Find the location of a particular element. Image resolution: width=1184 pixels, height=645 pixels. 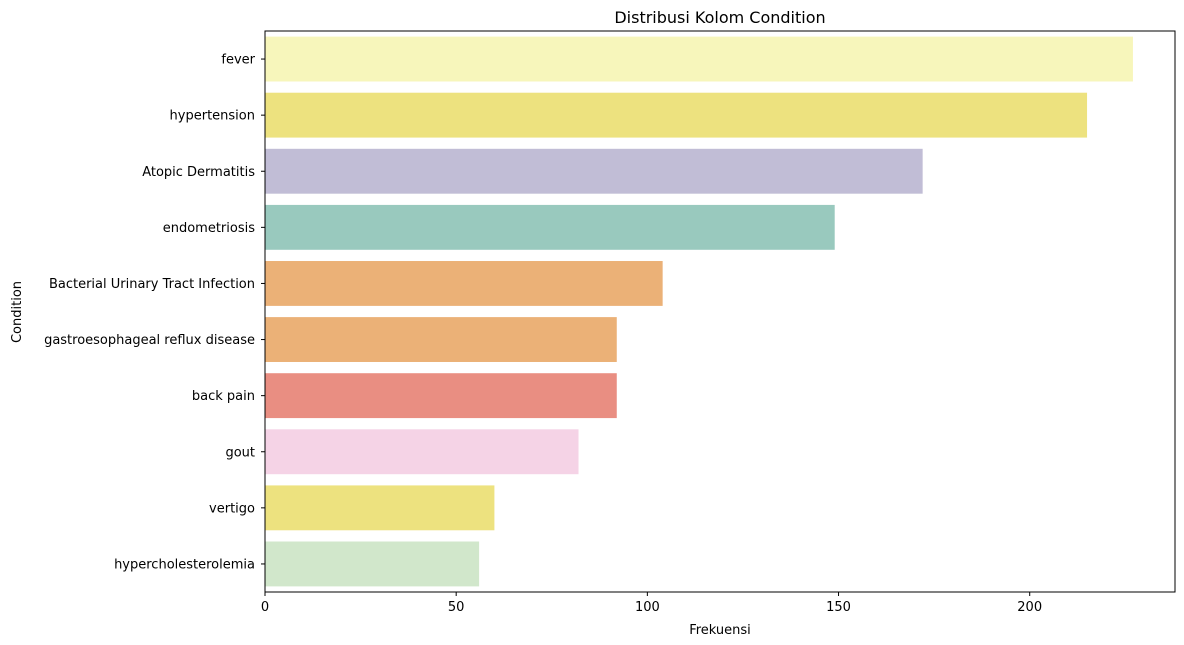

x-tick-label: 150 is located at coordinates (838, 607).